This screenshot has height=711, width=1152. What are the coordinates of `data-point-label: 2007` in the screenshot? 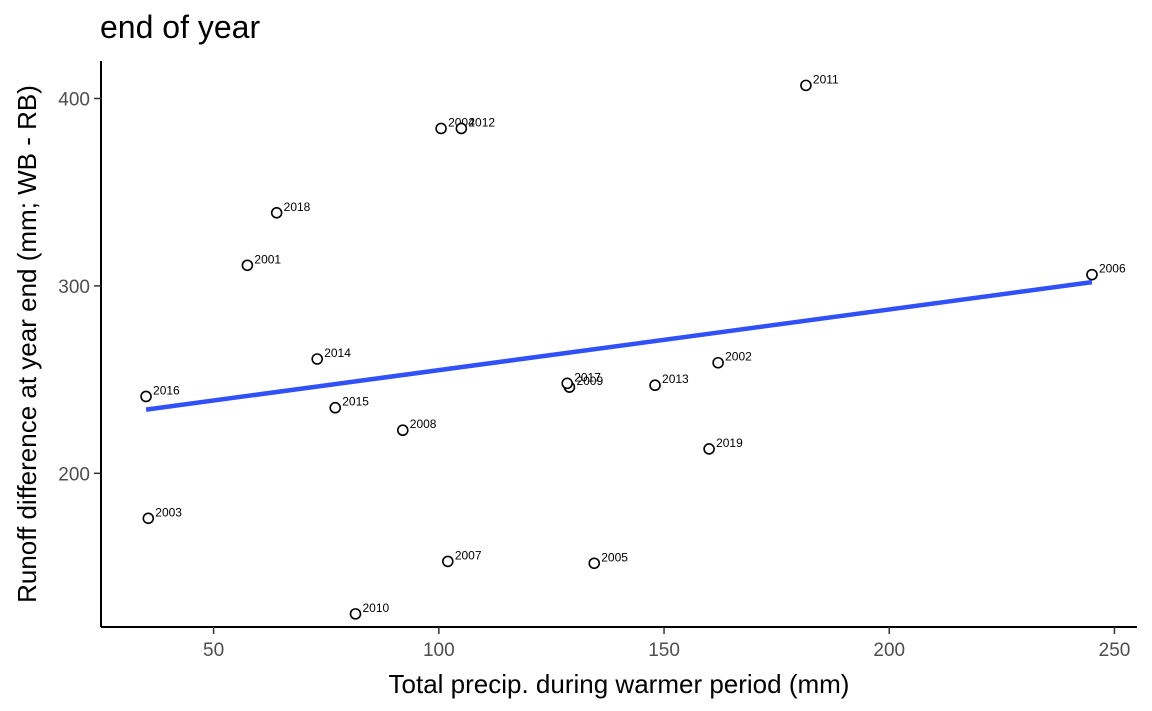 It's located at (468, 555).